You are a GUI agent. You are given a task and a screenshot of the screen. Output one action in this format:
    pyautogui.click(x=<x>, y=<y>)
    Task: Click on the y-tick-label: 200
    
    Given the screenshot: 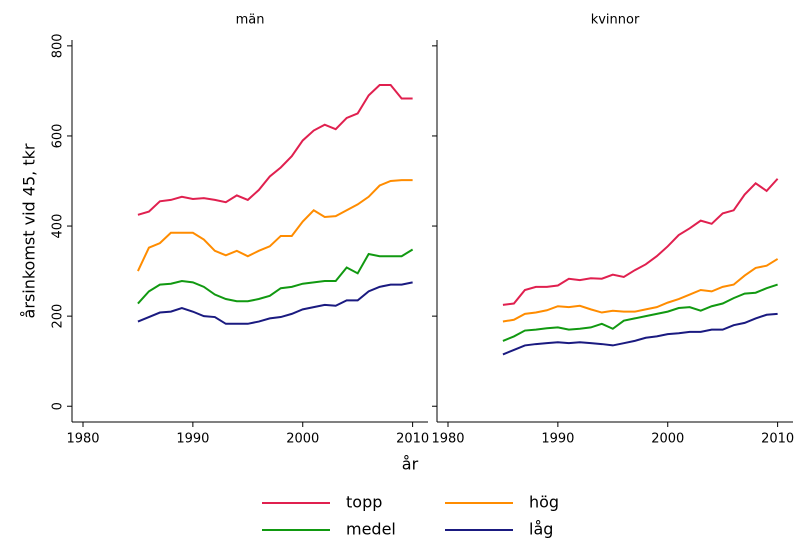 What is the action you would take?
    pyautogui.click(x=58, y=316)
    